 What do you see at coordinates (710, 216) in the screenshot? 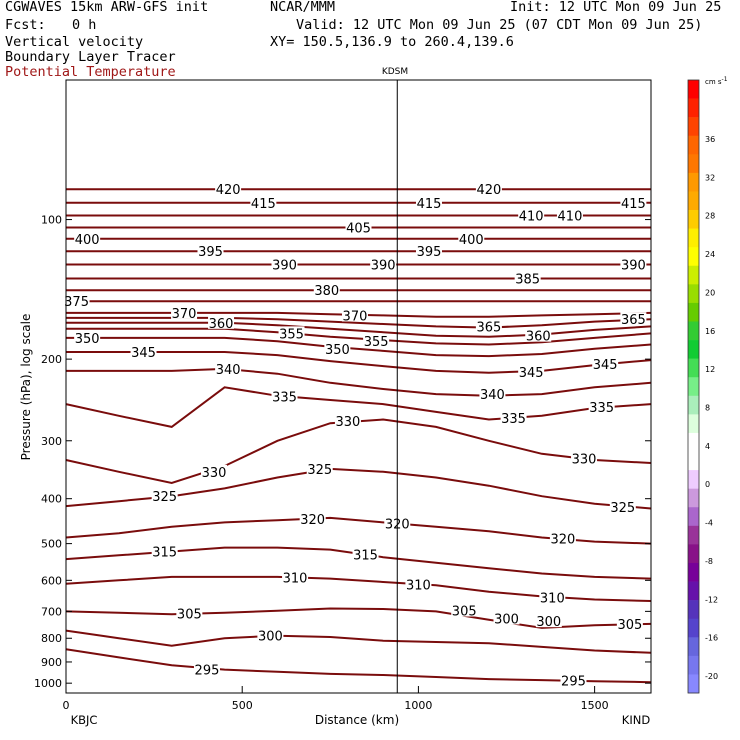
I see `colorbar-label: 28` at bounding box center [710, 216].